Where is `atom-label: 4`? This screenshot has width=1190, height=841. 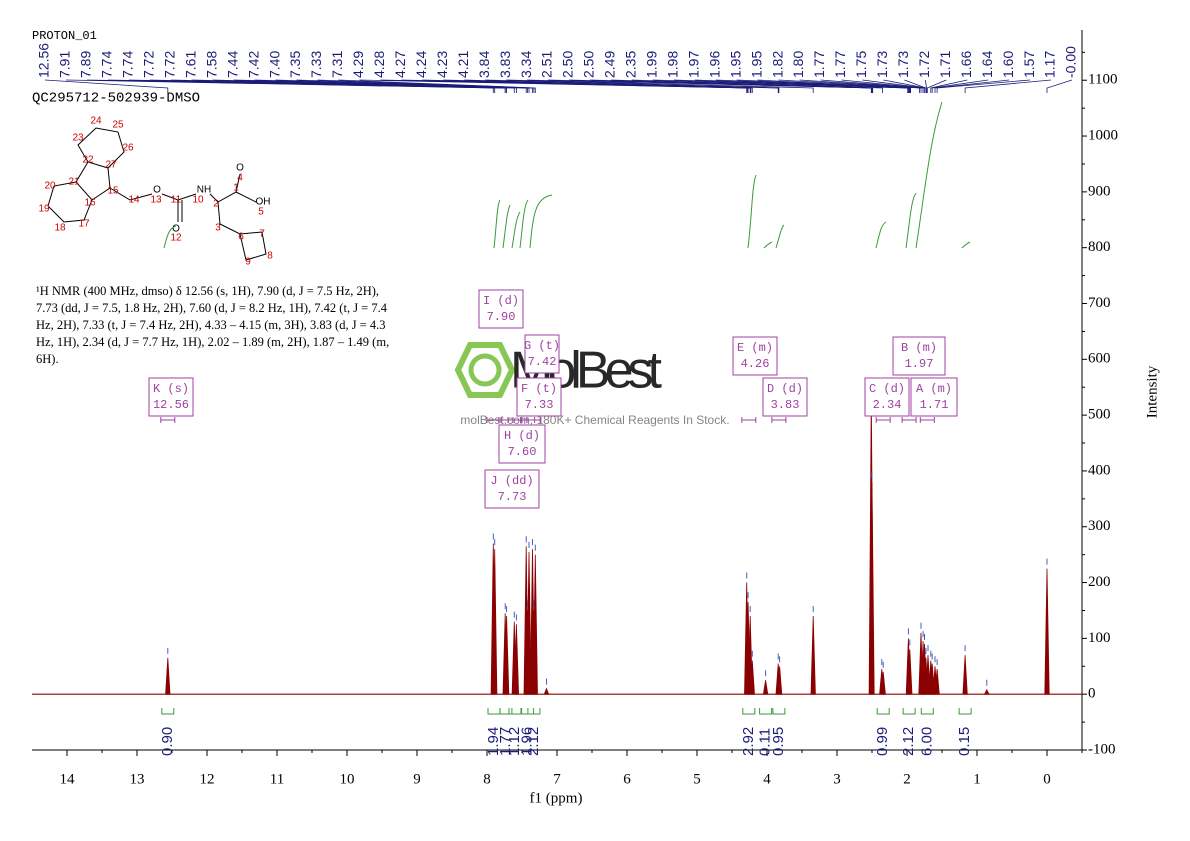
atom-label: 4 is located at coordinates (240, 178).